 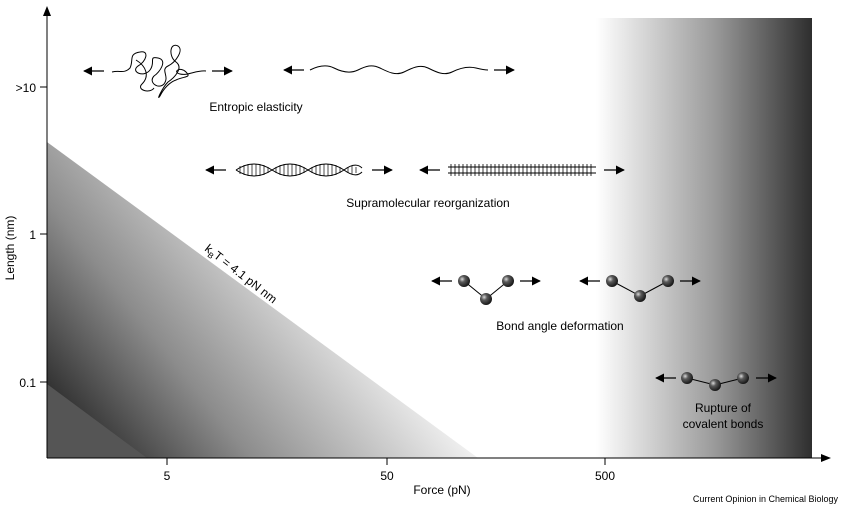 I want to click on y-tick-label: 0.1, so click(x=27, y=383).